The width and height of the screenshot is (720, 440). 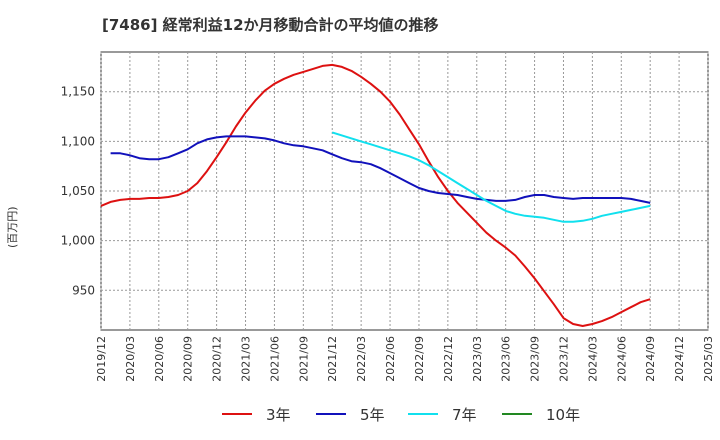 What do you see at coordinates (101, 359) in the screenshot?
I see `x-tick-label: 2019/12` at bounding box center [101, 359].